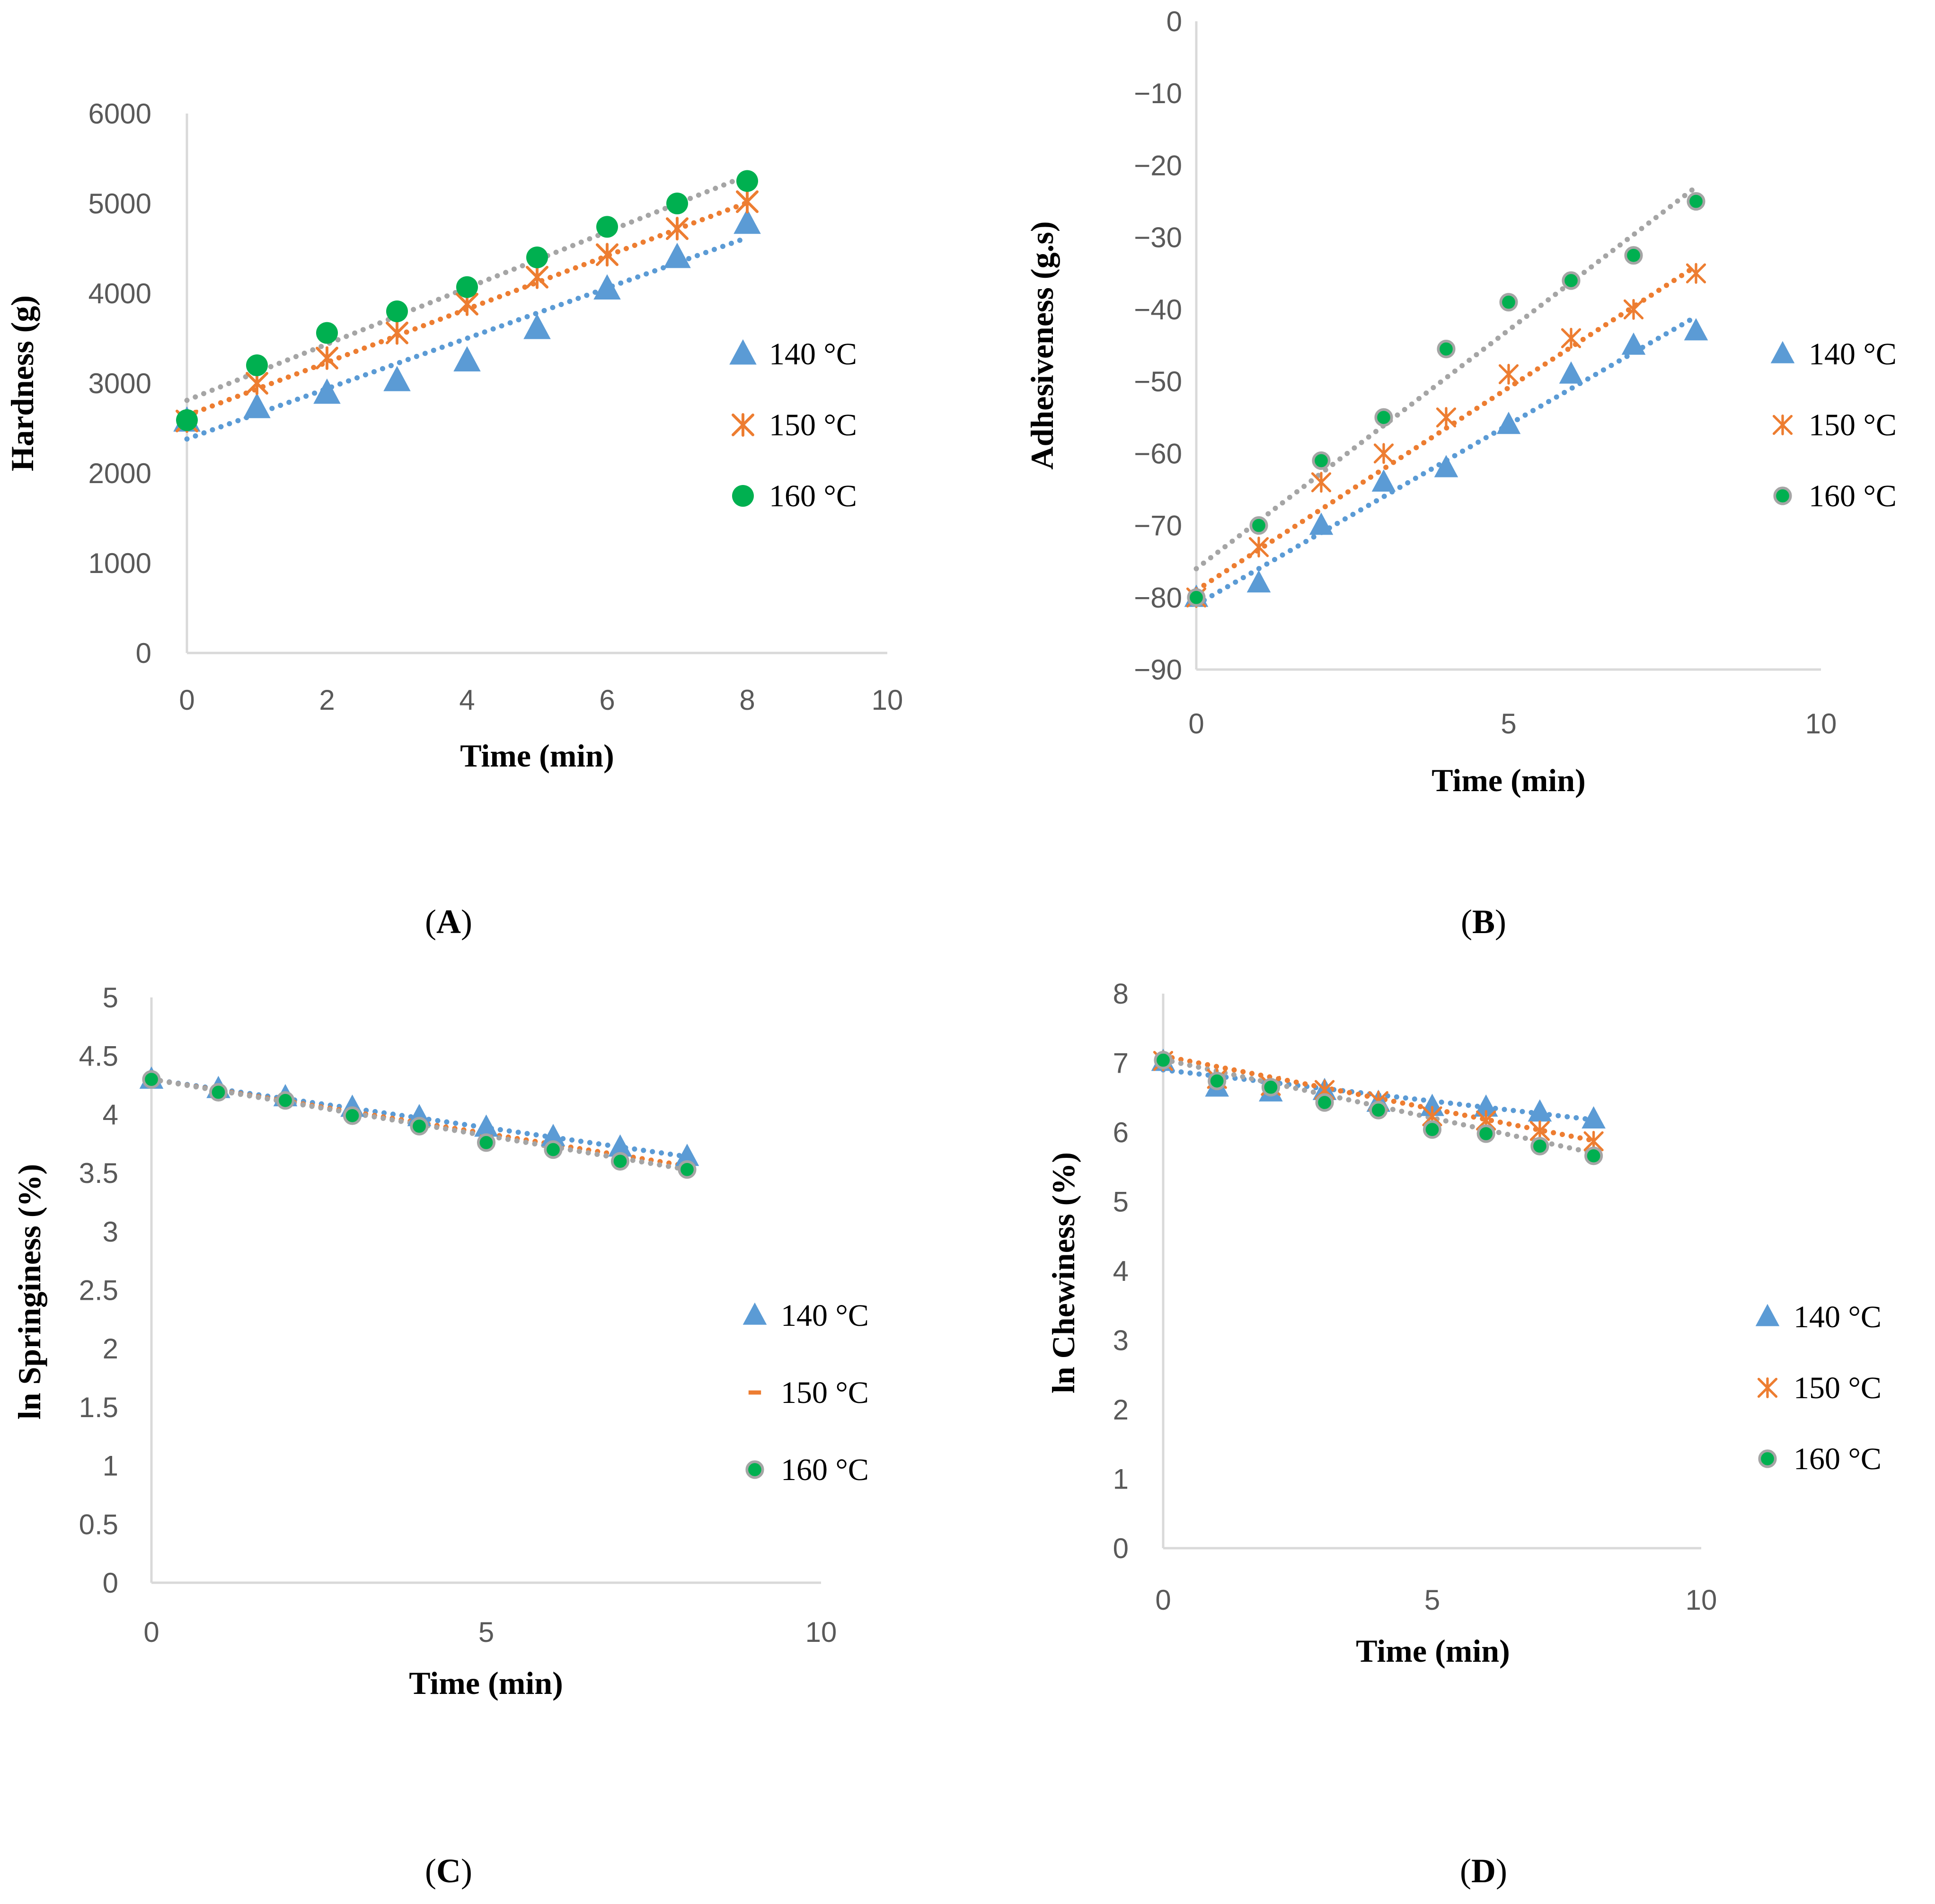 The image size is (1935, 1904). What do you see at coordinates (119, 383) in the screenshot?
I see `y-tick-label: 3000` at bounding box center [119, 383].